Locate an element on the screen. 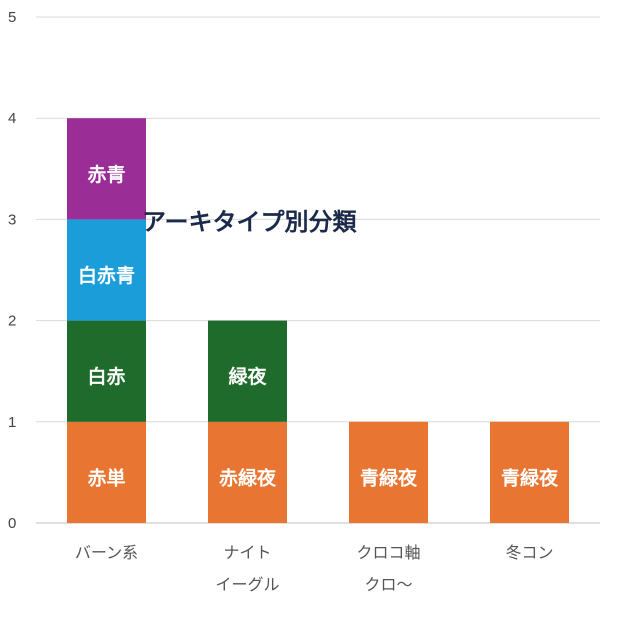  y-tick-label: 2 is located at coordinates (12, 321).